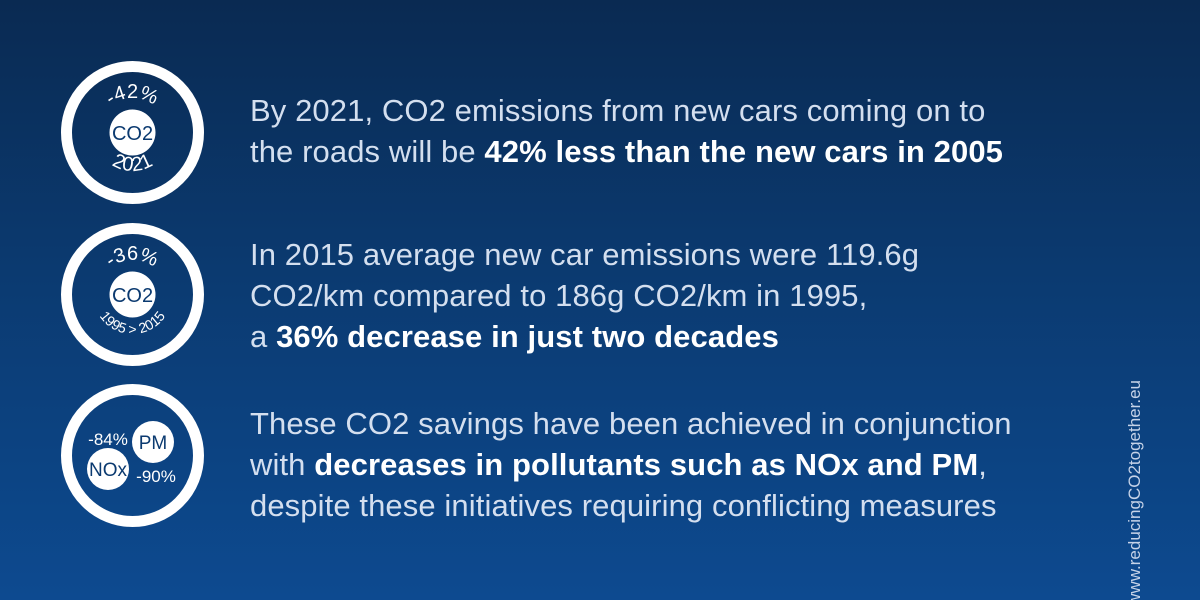 The image size is (1200, 600). I want to click on badge-top-text: -36%, so click(131, 257).